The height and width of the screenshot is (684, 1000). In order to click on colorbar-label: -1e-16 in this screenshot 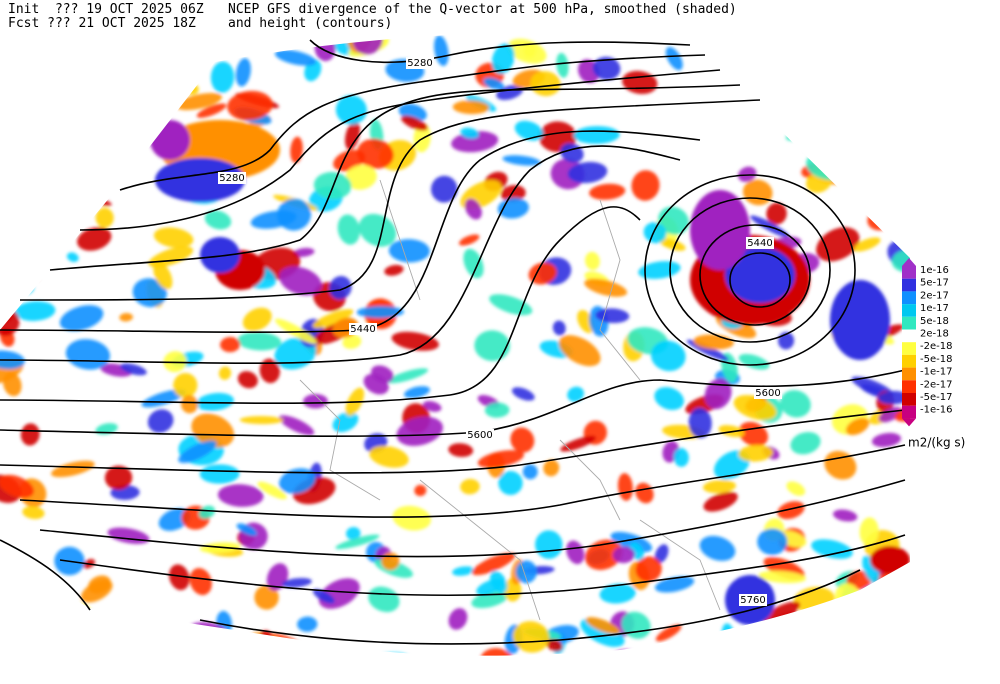, I will do `click(936, 410)`.